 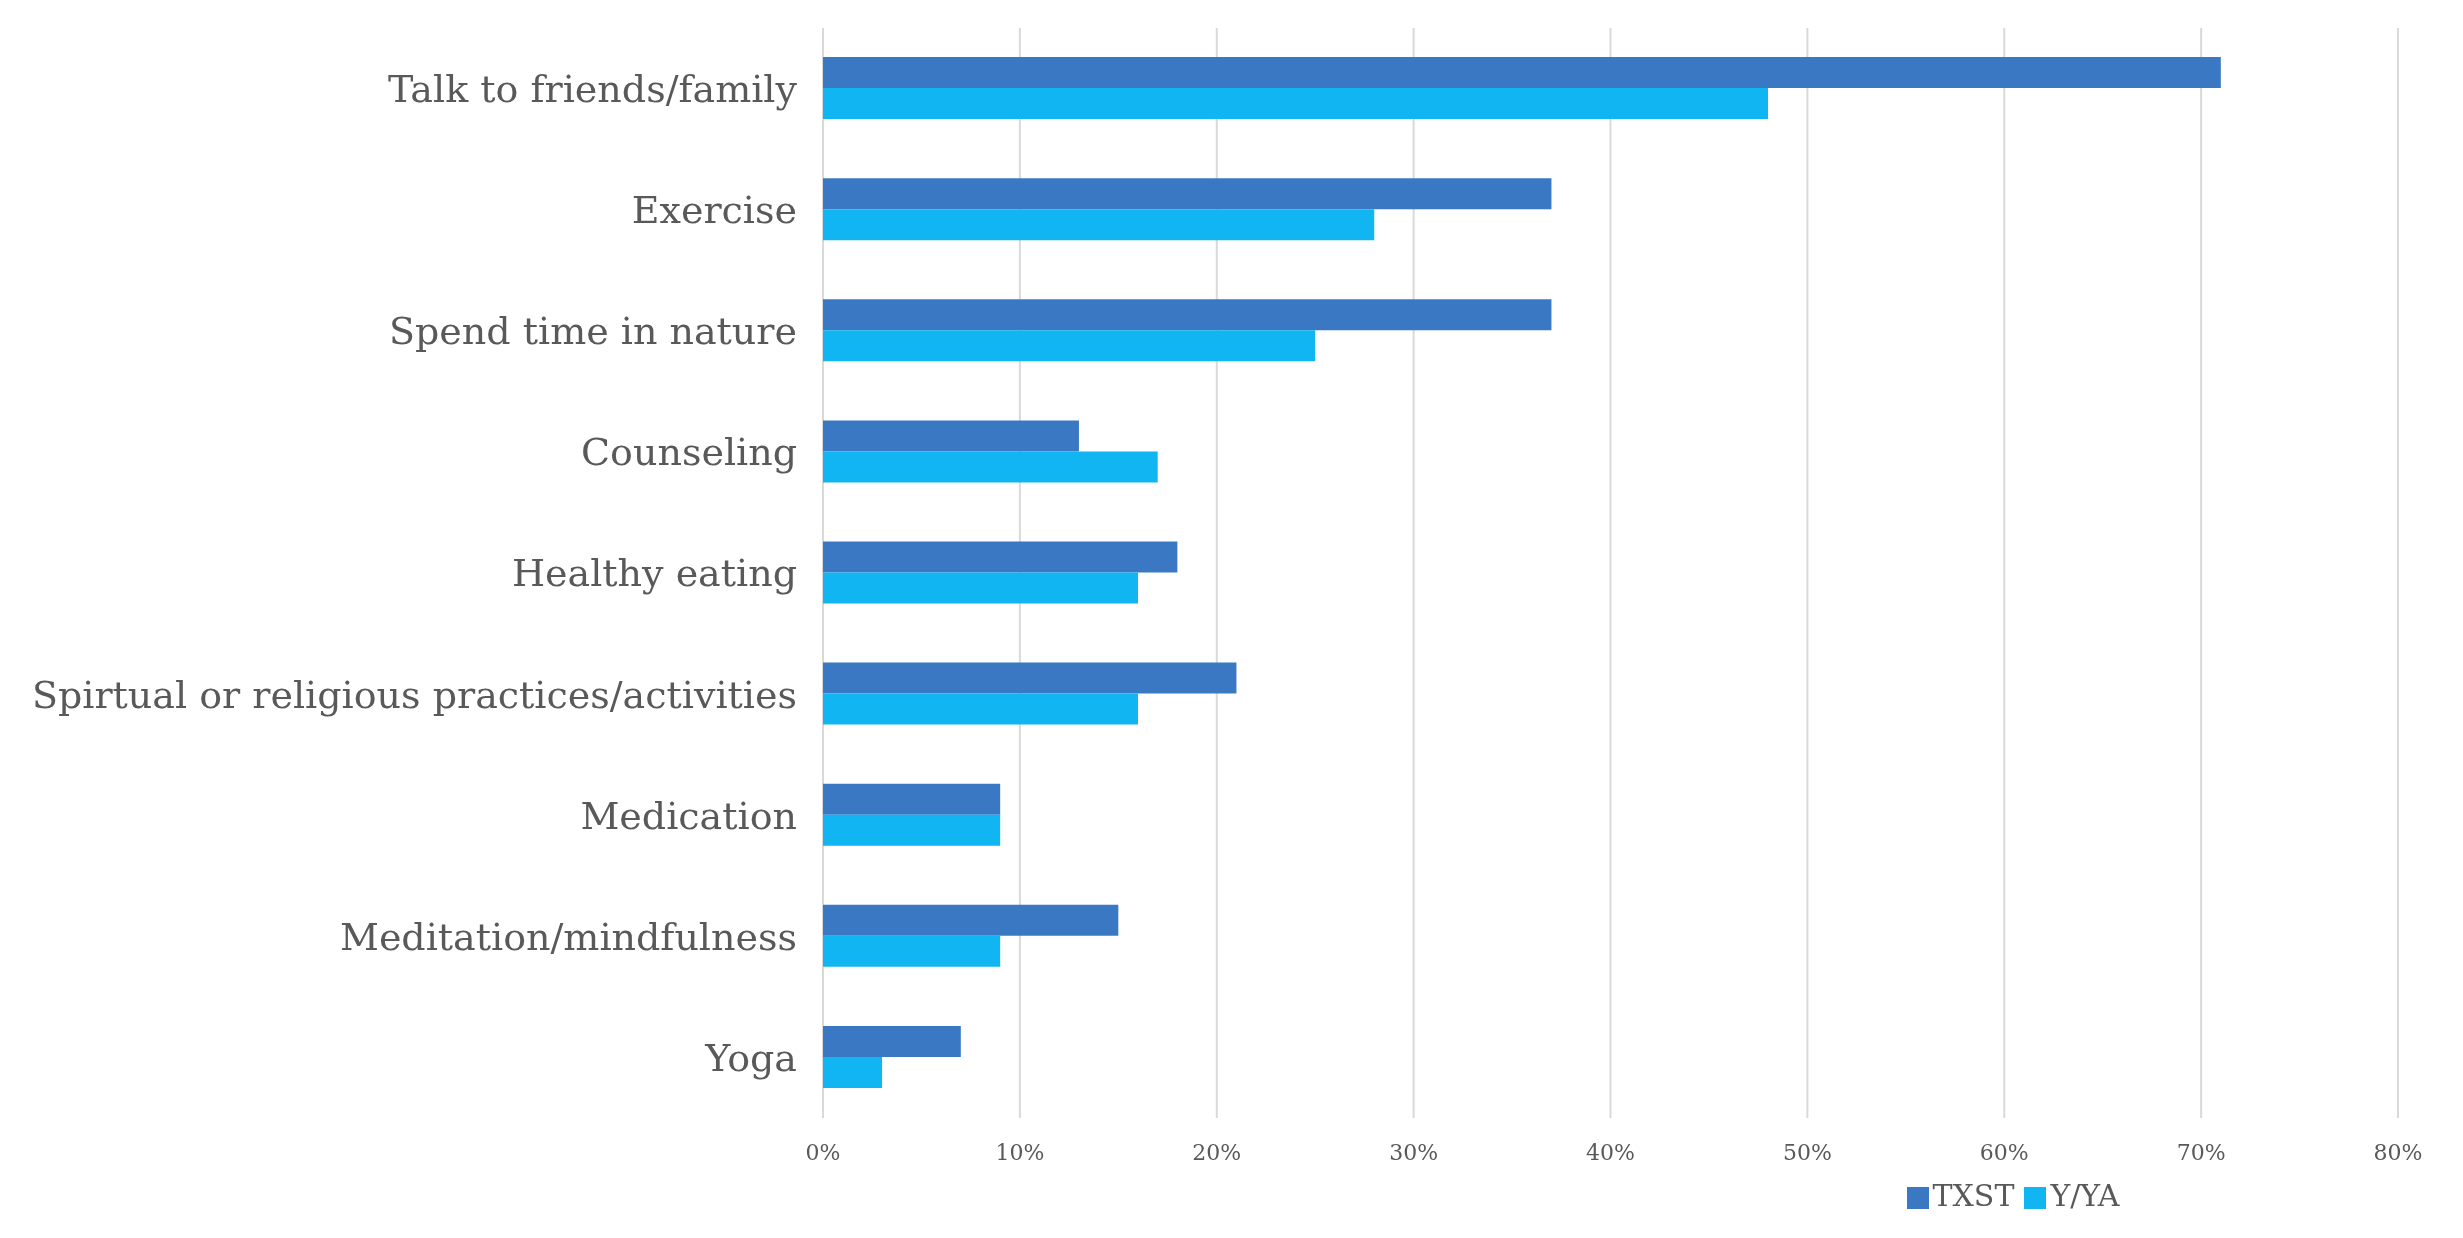 What do you see at coordinates (1807, 1152) in the screenshot?
I see `x-tick-label: 50%` at bounding box center [1807, 1152].